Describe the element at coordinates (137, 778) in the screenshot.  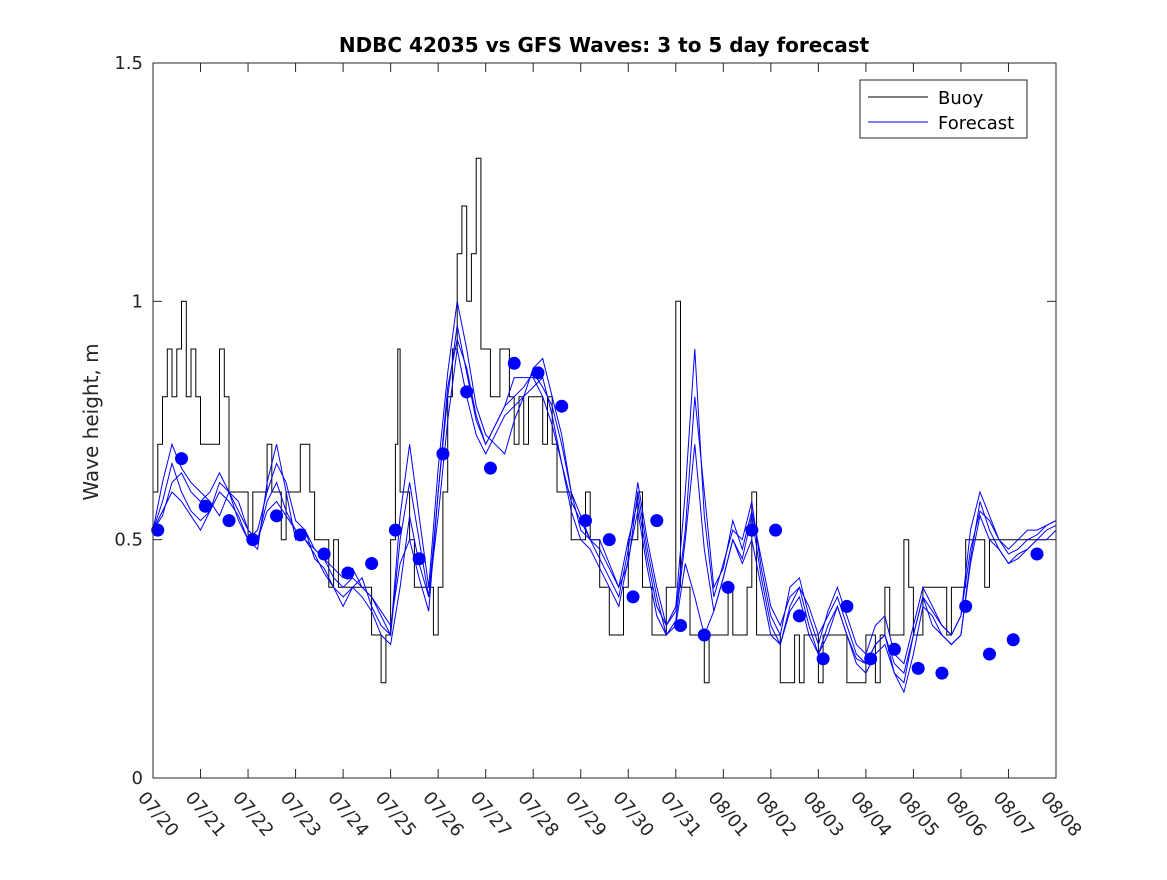
I see `y-tick-label: 0` at that location.